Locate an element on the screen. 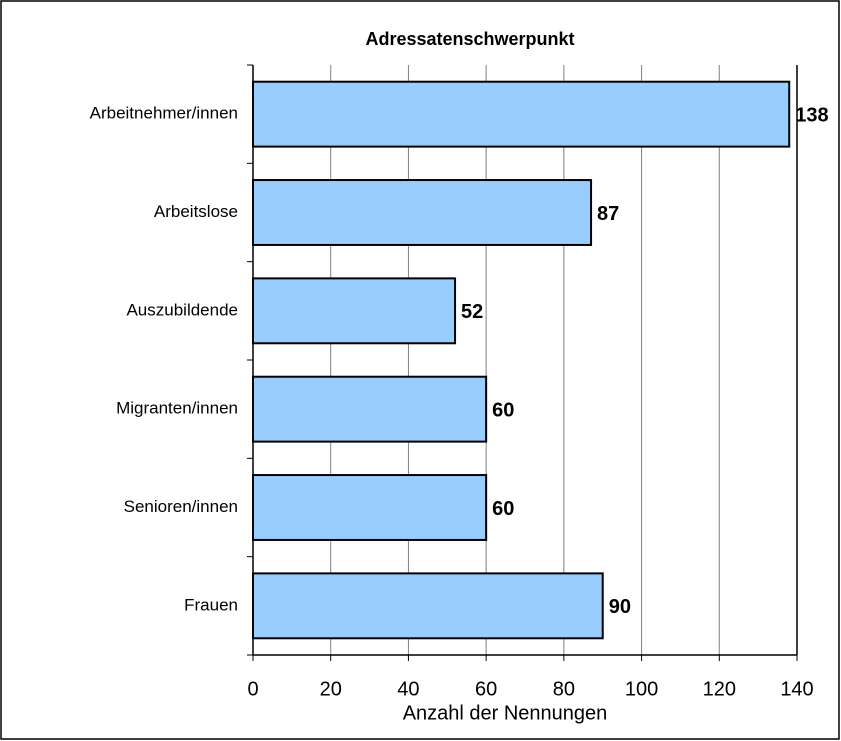  data-label: 87 is located at coordinates (608, 214).